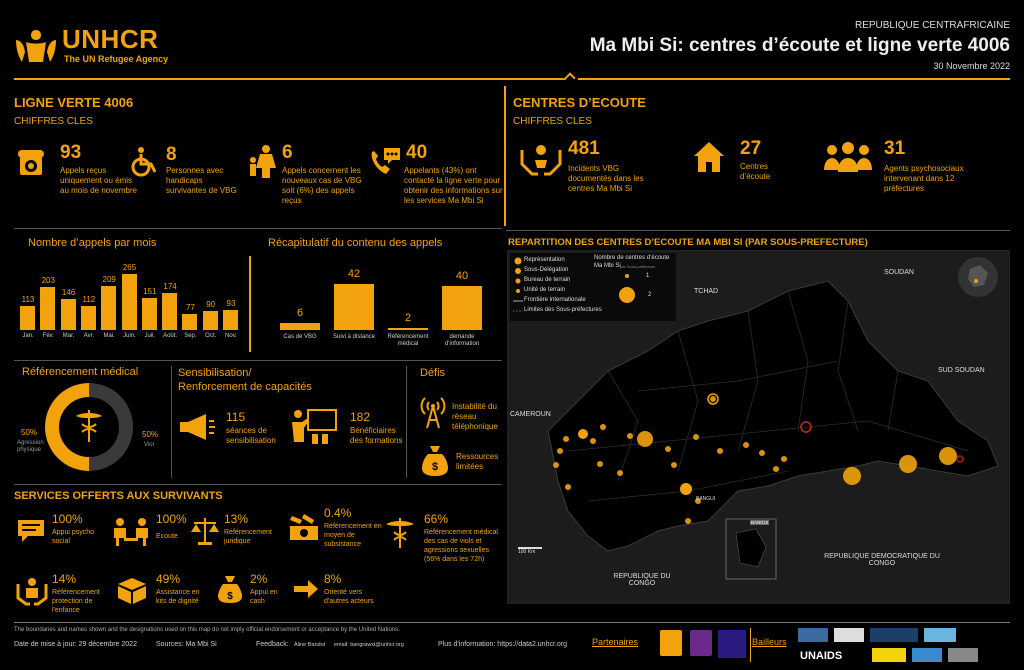 The image size is (1024, 670). I want to click on country-congo: REPUBLIQUE DU CONGO, so click(642, 580).